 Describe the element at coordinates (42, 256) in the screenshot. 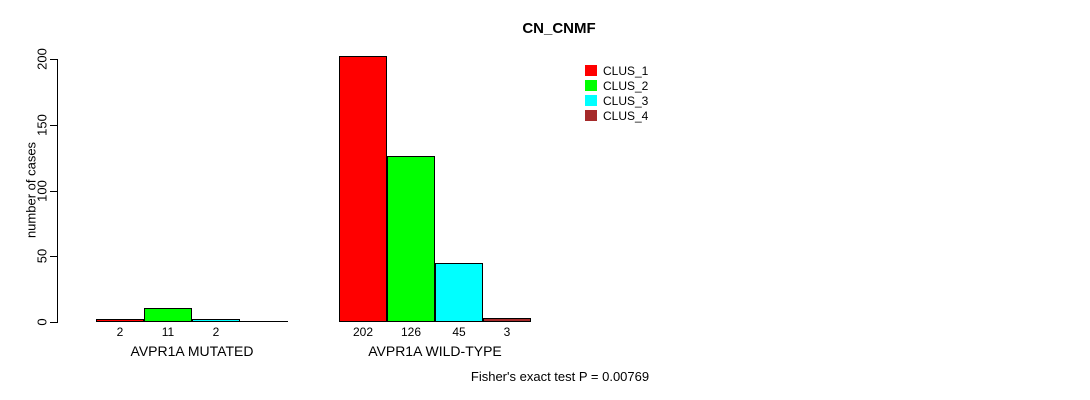

I see `y-axis-tick-label: 50` at that location.